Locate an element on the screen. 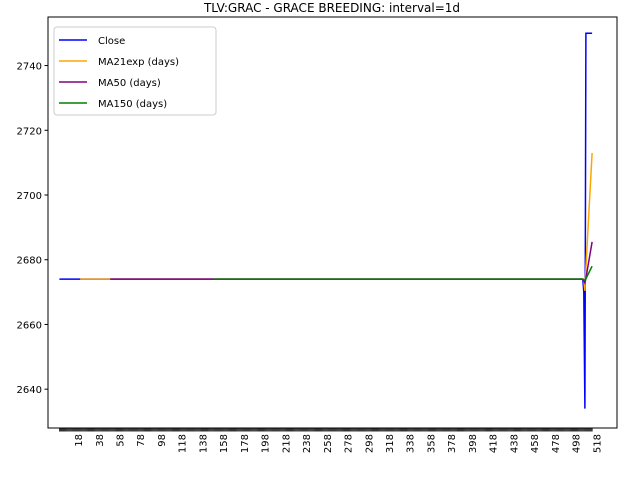  legend-label-3: MA150 (days) is located at coordinates (132, 104).